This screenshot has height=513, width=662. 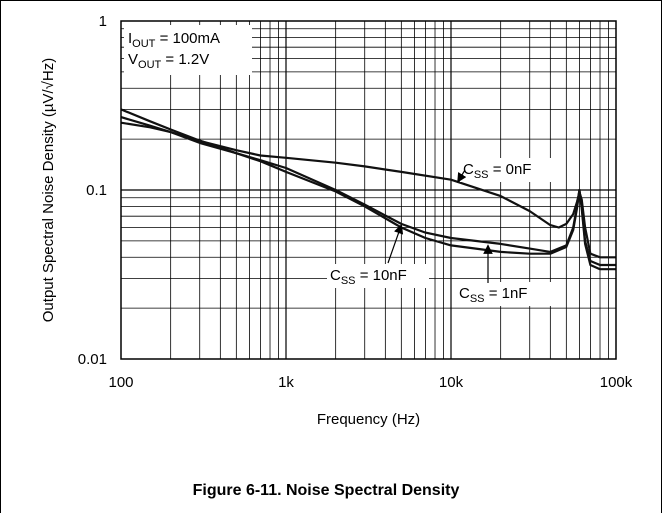 I want to click on x-tick-label: 10k, so click(x=451, y=382).